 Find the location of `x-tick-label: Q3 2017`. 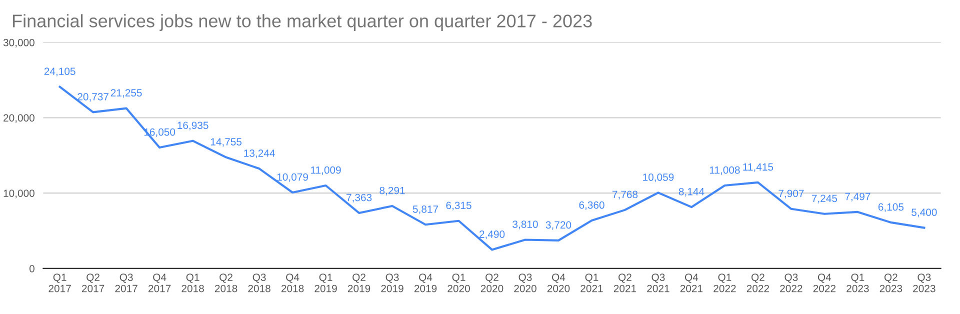

x-tick-label: Q3 2017 is located at coordinates (126, 283).